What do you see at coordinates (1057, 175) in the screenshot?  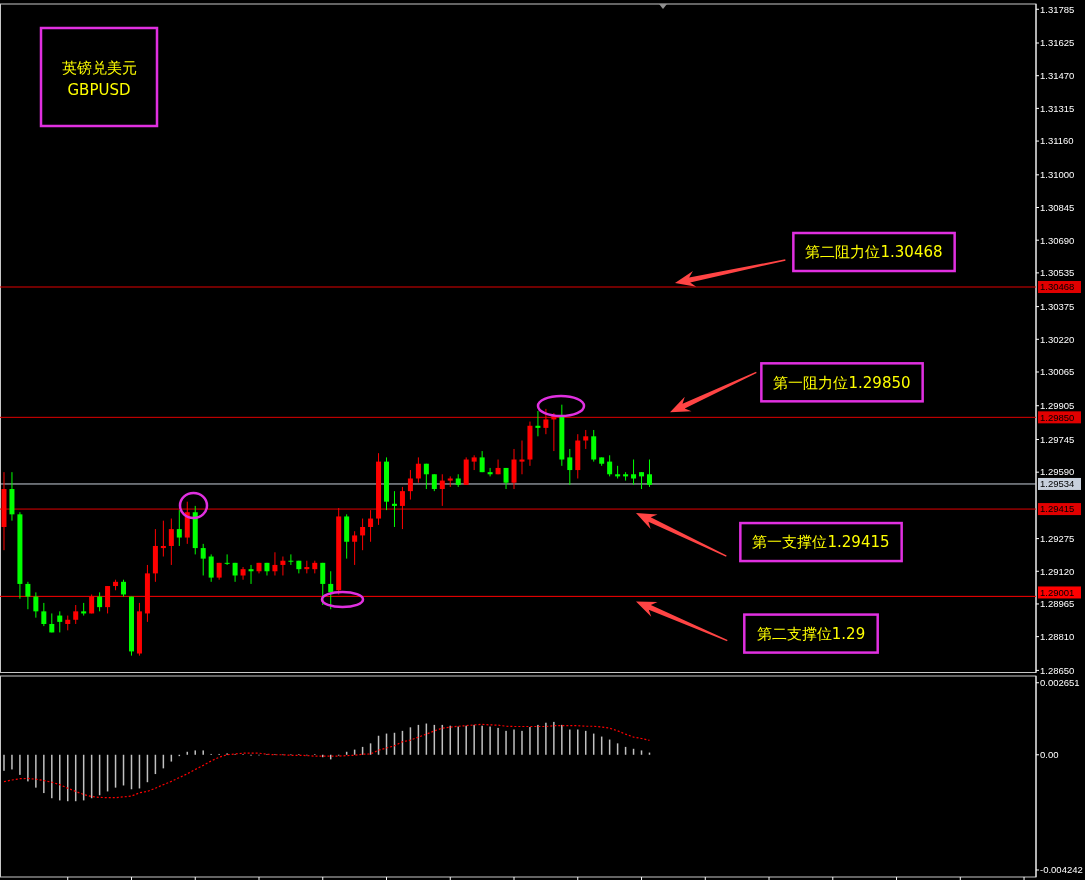 I see `y-tick-label: 1.31000` at bounding box center [1057, 175].